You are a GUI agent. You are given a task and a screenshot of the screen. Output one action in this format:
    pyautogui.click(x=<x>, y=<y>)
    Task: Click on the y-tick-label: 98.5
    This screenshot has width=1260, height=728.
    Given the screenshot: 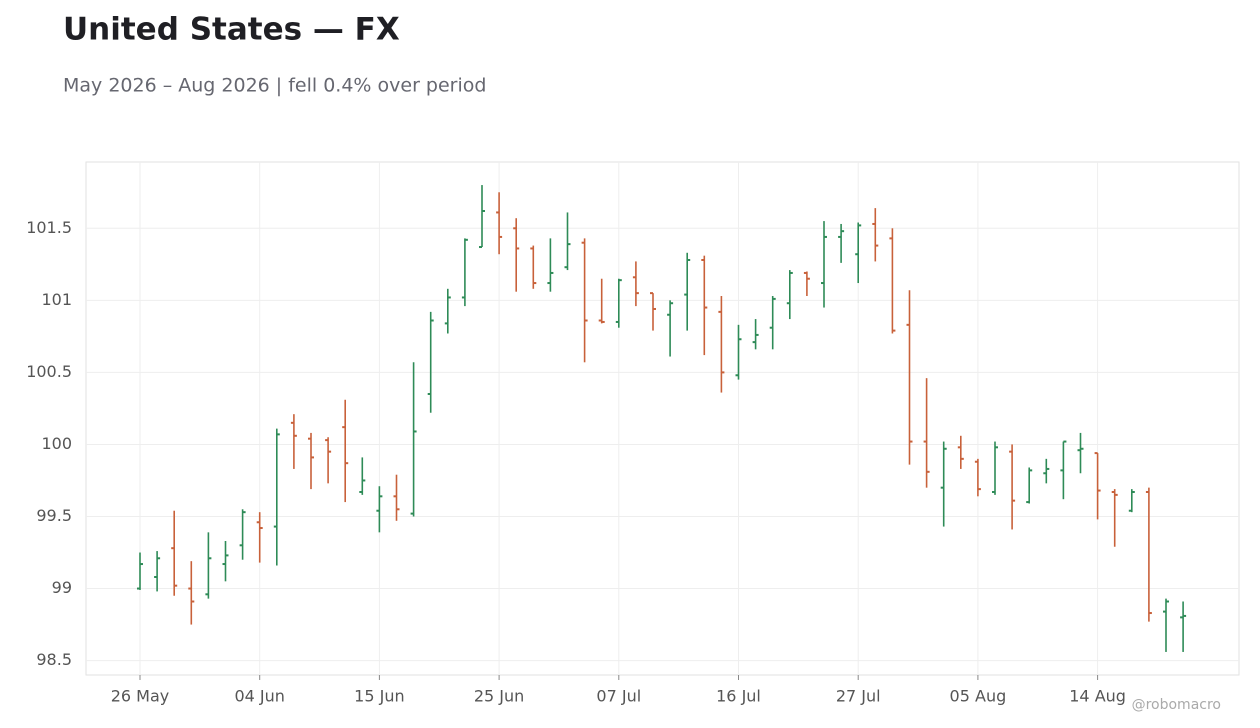 What is the action you would take?
    pyautogui.click(x=54, y=659)
    